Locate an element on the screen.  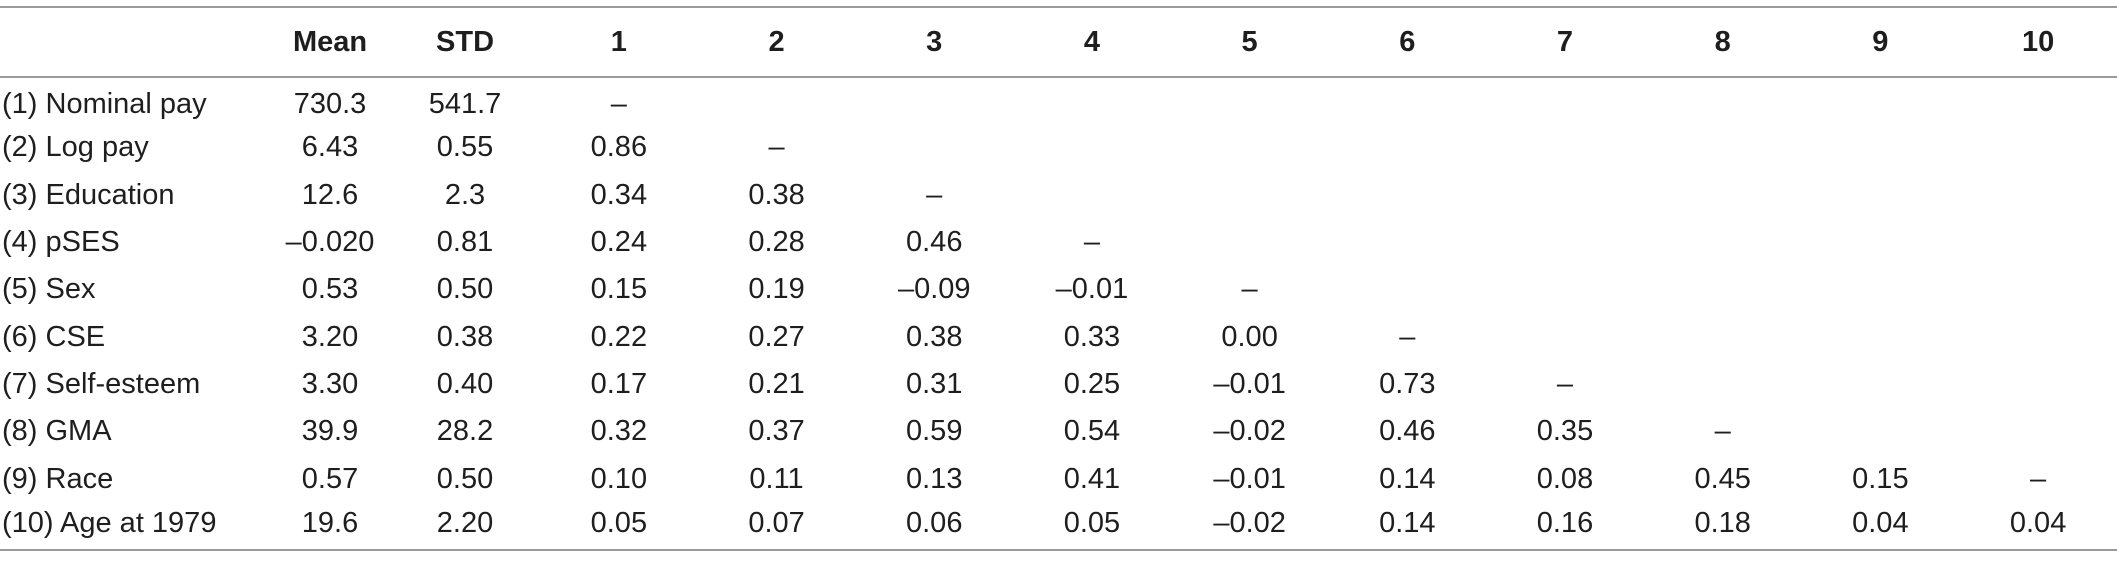
table-cell: 0.57 is located at coordinates (330, 478).